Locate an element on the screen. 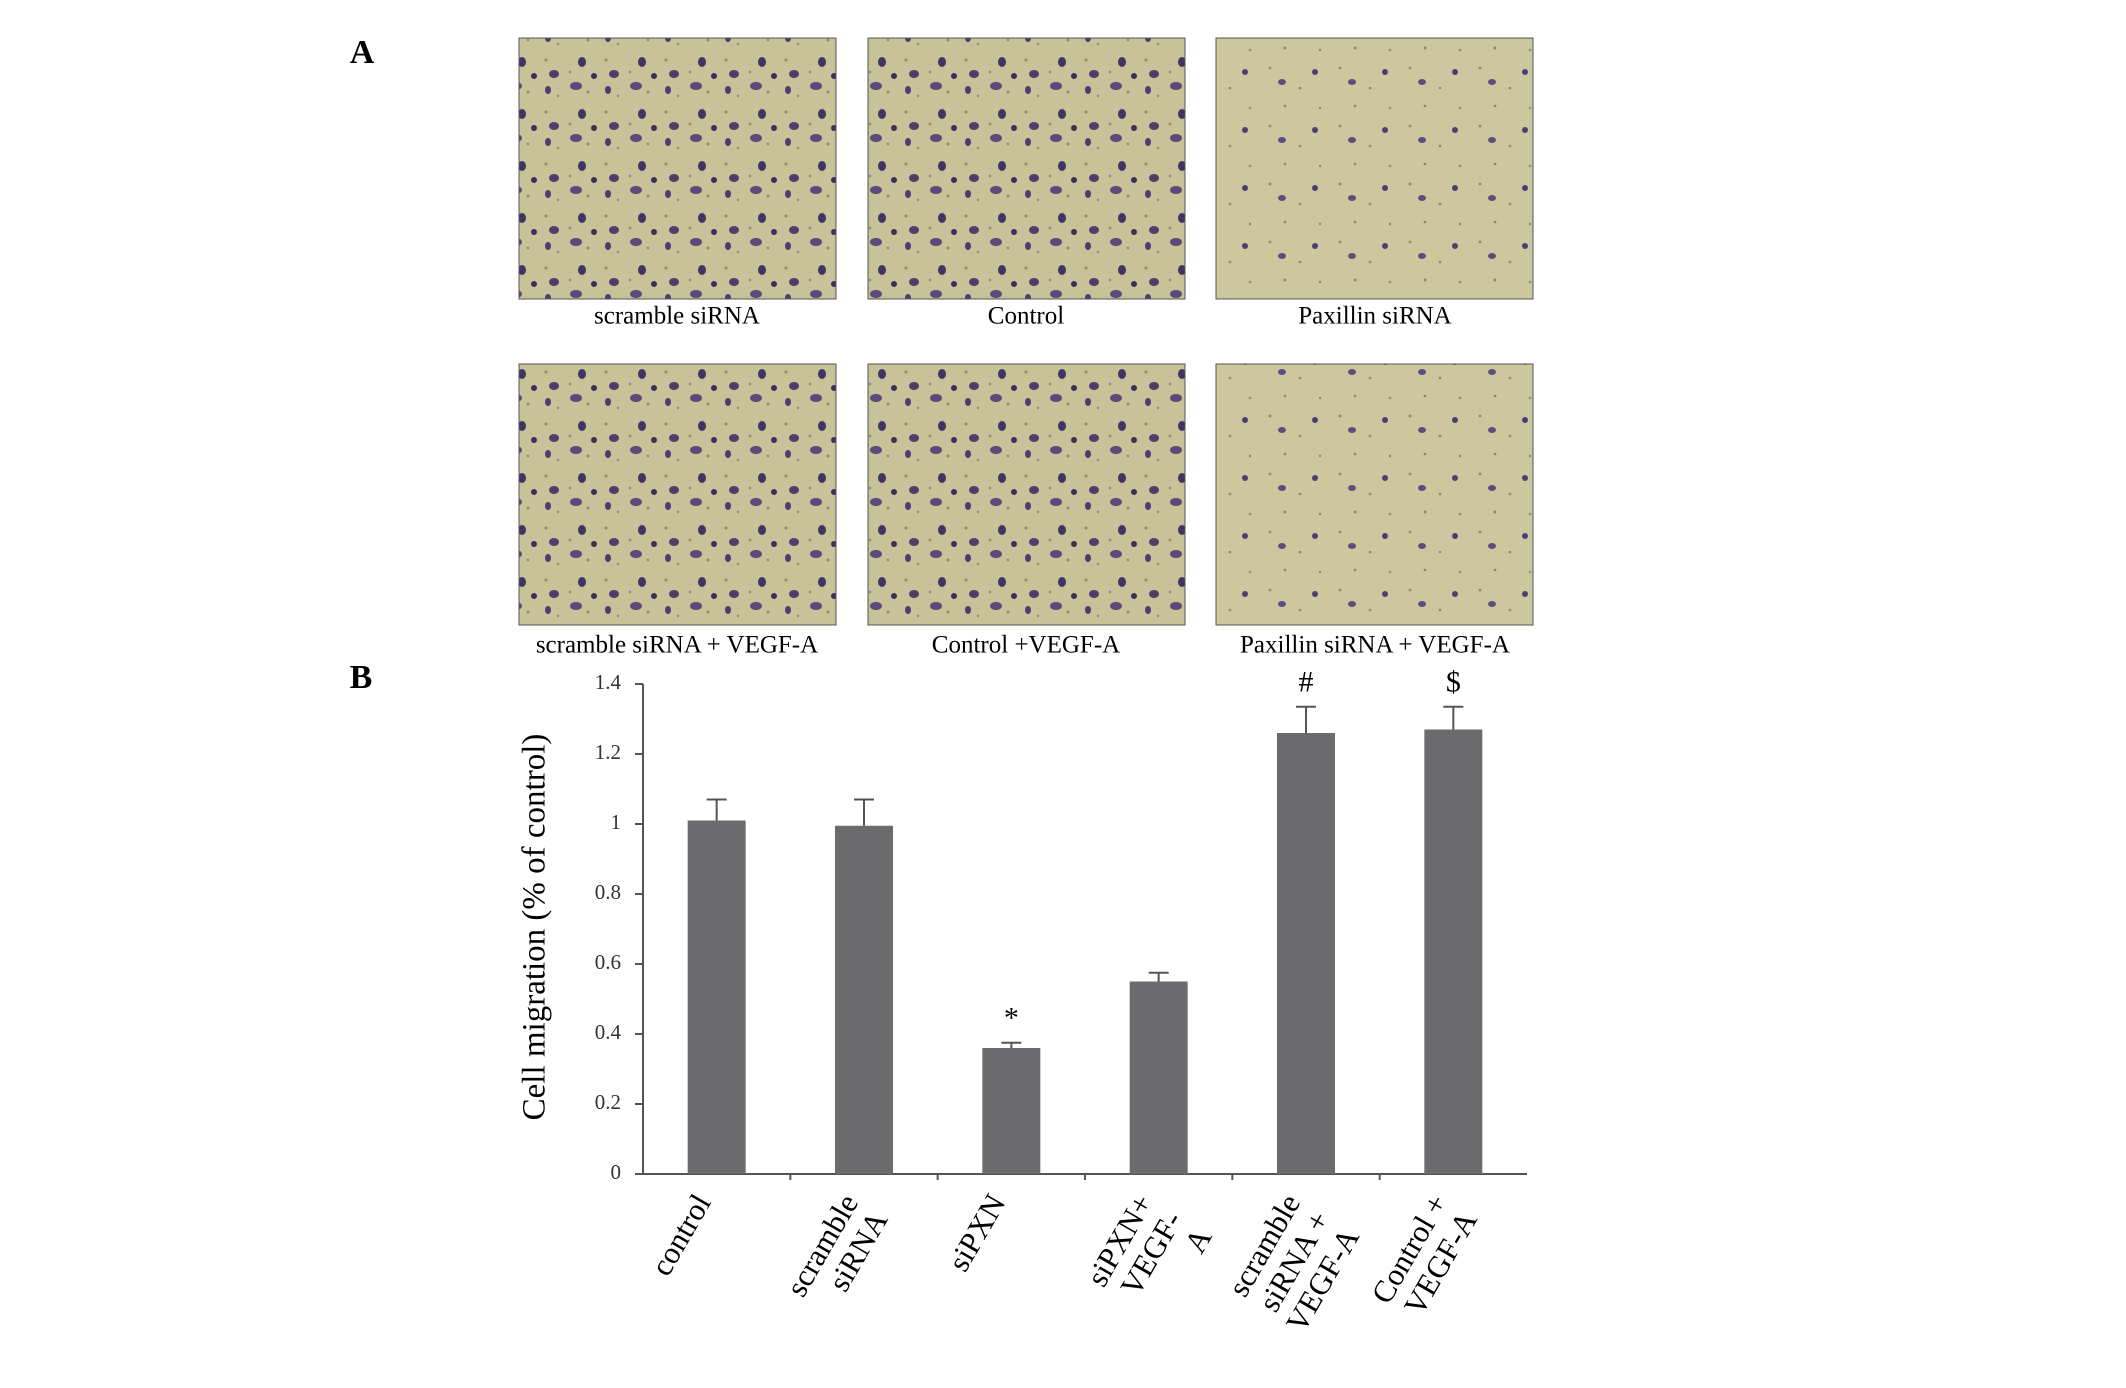 Image resolution: width=2126 pixels, height=1388 pixels. x-tick-label-line: siPXN is located at coordinates (977, 1232).